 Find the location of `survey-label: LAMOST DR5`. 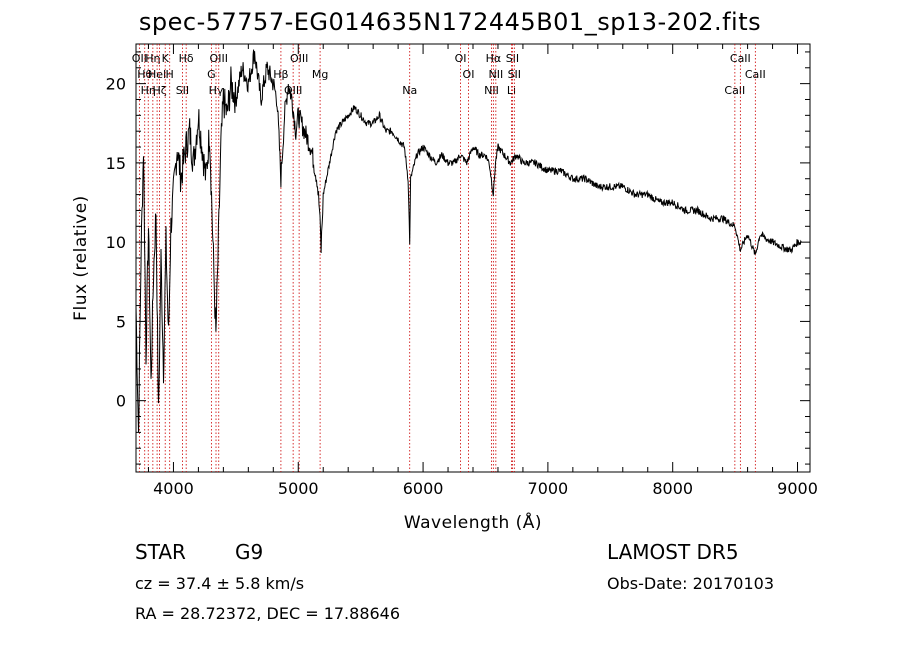

survey-label: LAMOST DR5 is located at coordinates (673, 552).